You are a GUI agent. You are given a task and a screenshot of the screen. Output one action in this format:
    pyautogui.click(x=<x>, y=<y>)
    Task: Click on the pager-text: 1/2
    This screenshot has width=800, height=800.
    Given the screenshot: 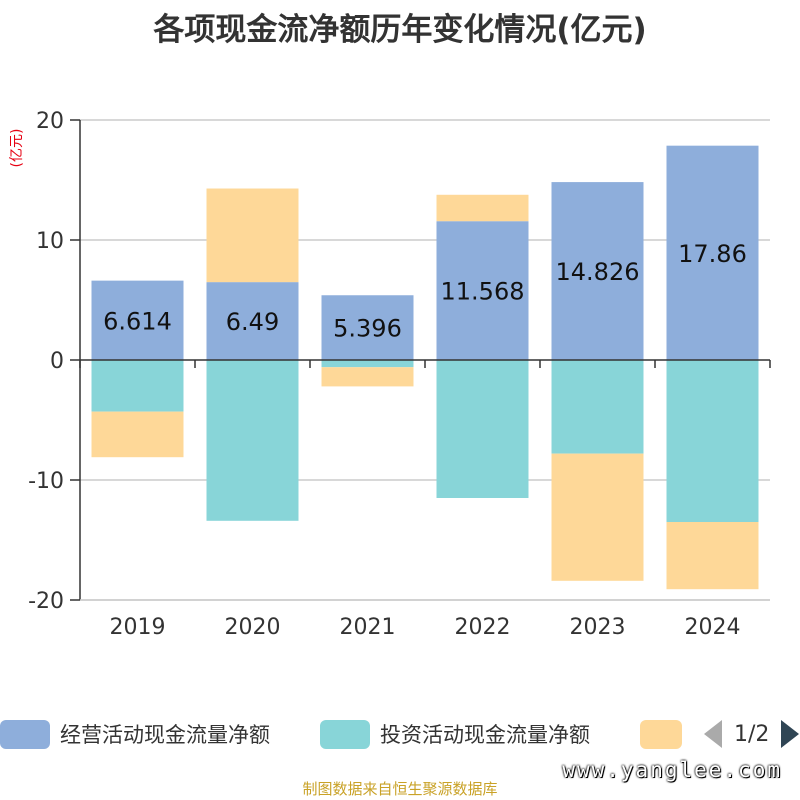 What is the action you would take?
    pyautogui.click(x=752, y=734)
    